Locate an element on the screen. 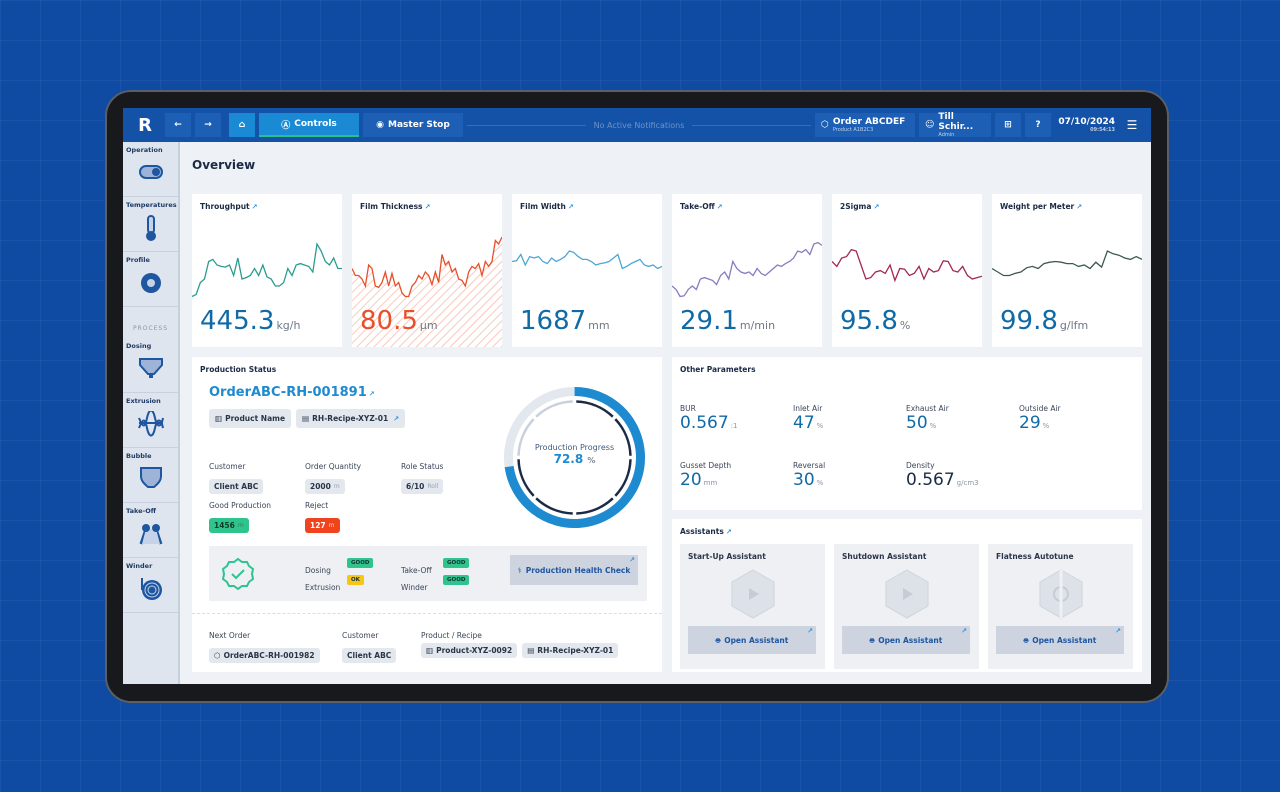 This screenshot has width=1280, height=792. reject-label: Reject is located at coordinates (317, 505).